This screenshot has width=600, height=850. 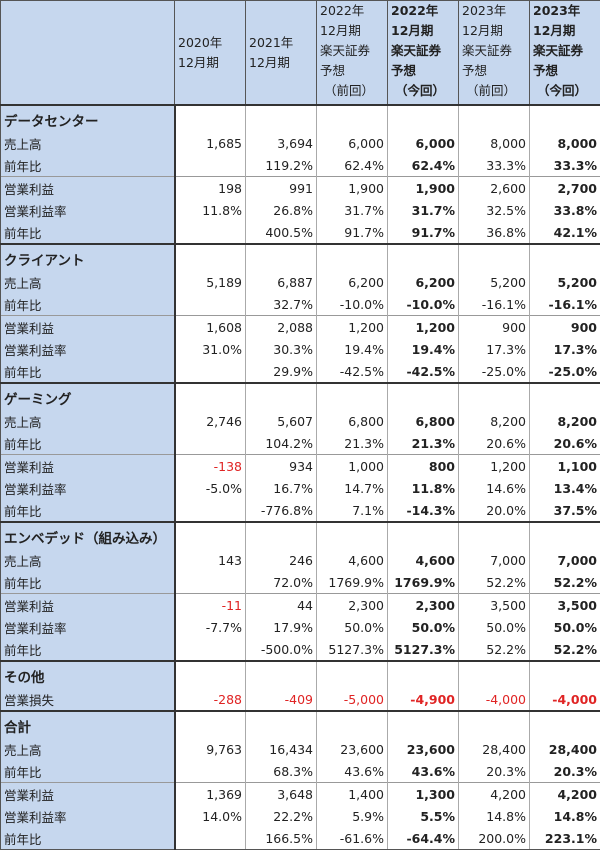 I want to click on value-cell: 22.2%, so click(x=281, y=816).